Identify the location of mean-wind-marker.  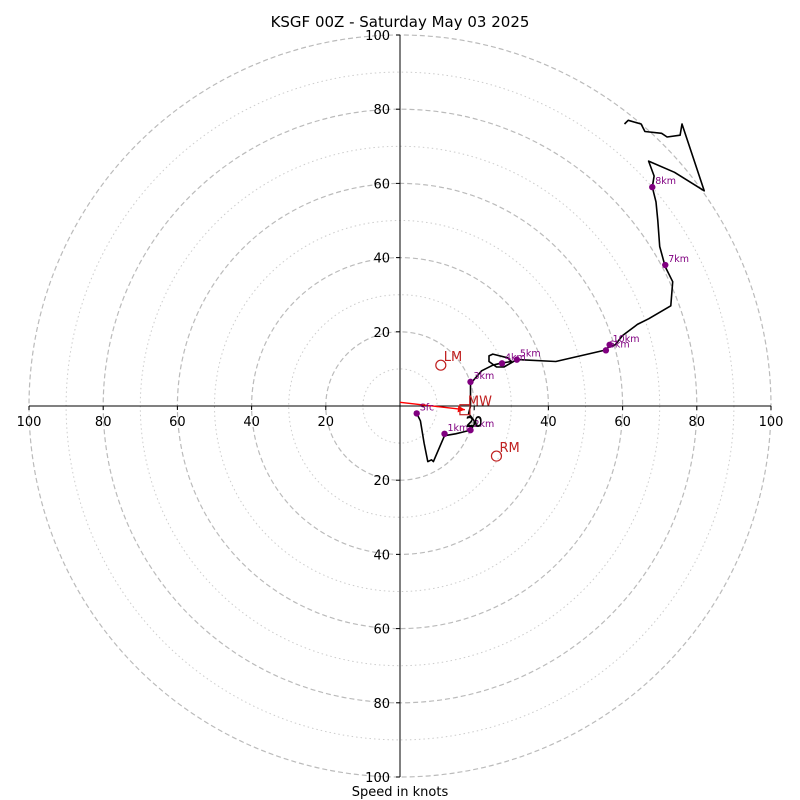
(465, 410).